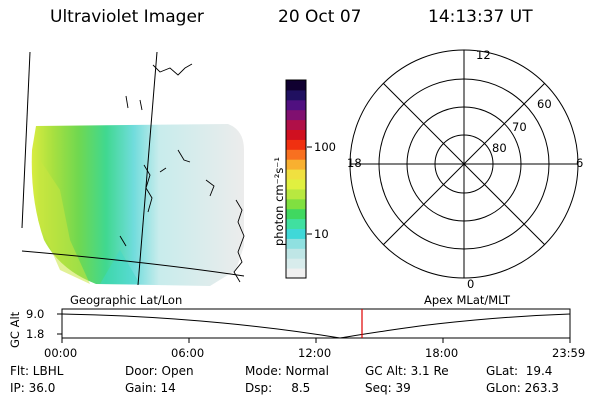 This screenshot has height=400, width=600. I want to click on info-dsp: Dsp: 8.5, so click(278, 388).